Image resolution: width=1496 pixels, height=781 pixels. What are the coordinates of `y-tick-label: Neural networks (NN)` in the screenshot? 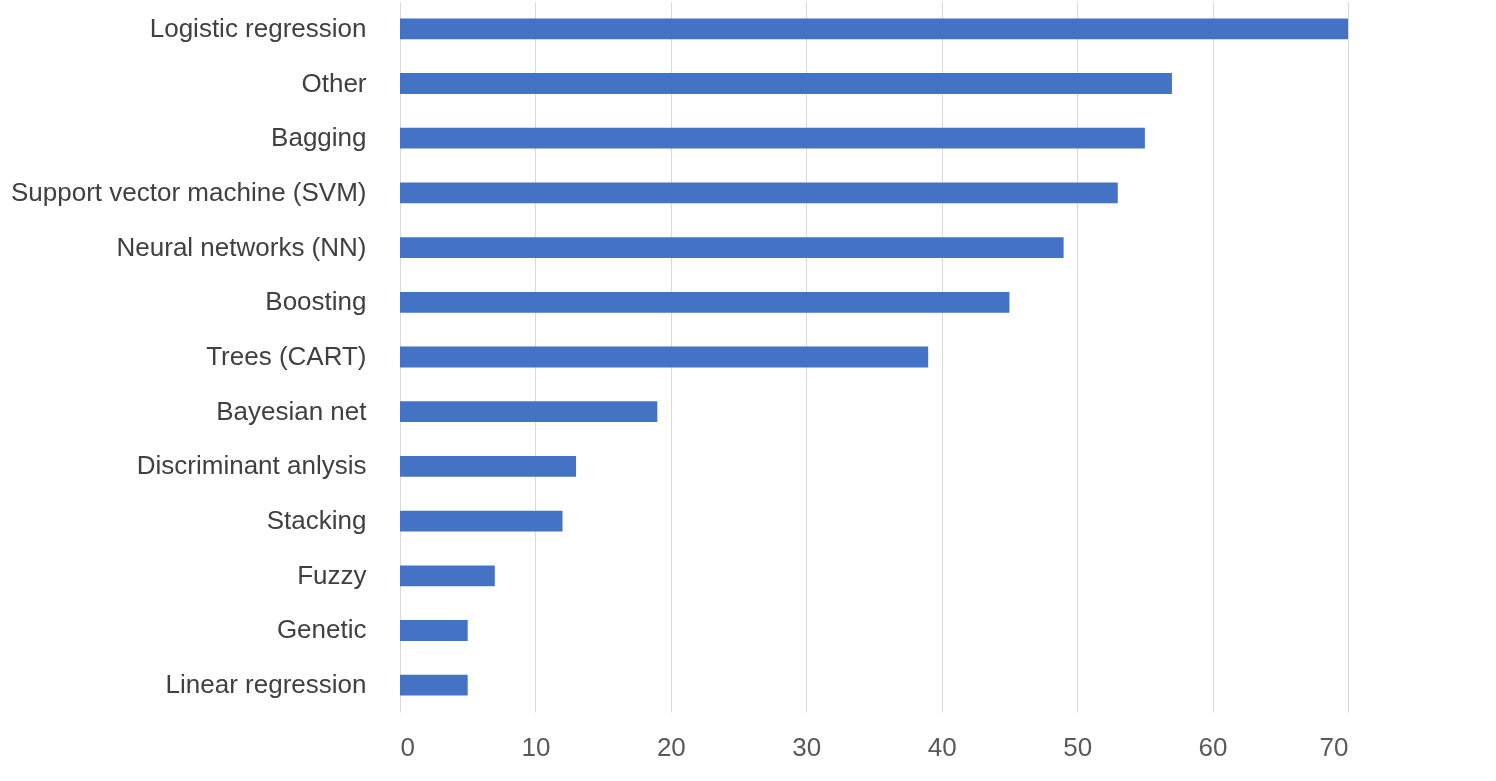 It's located at (241, 246).